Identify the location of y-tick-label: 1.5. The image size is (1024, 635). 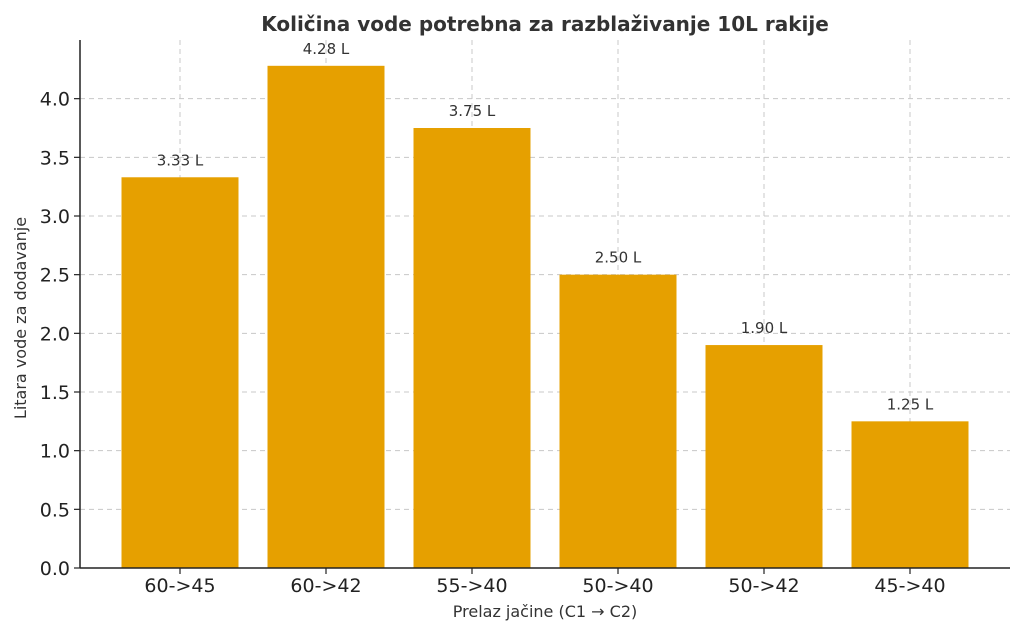
(55, 393).